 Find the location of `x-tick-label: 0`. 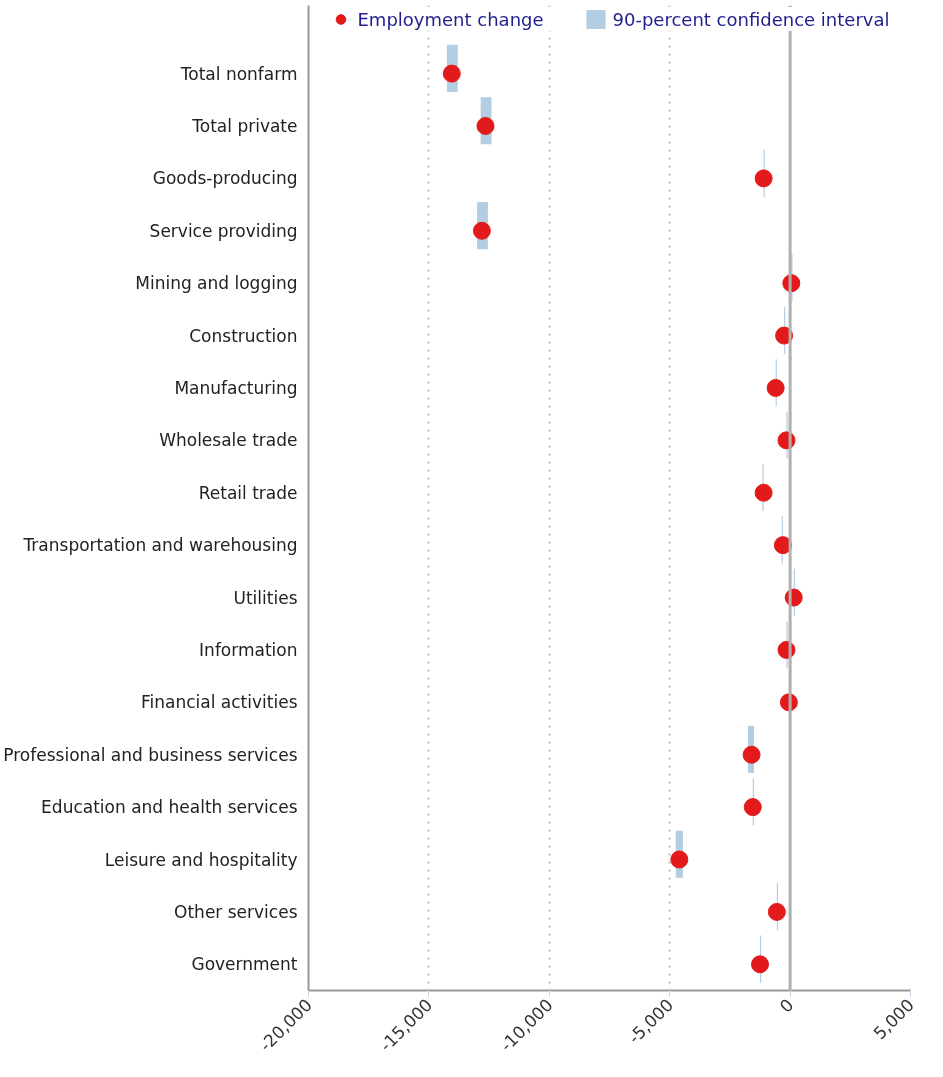

x-tick-label: 0 is located at coordinates (786, 1005).